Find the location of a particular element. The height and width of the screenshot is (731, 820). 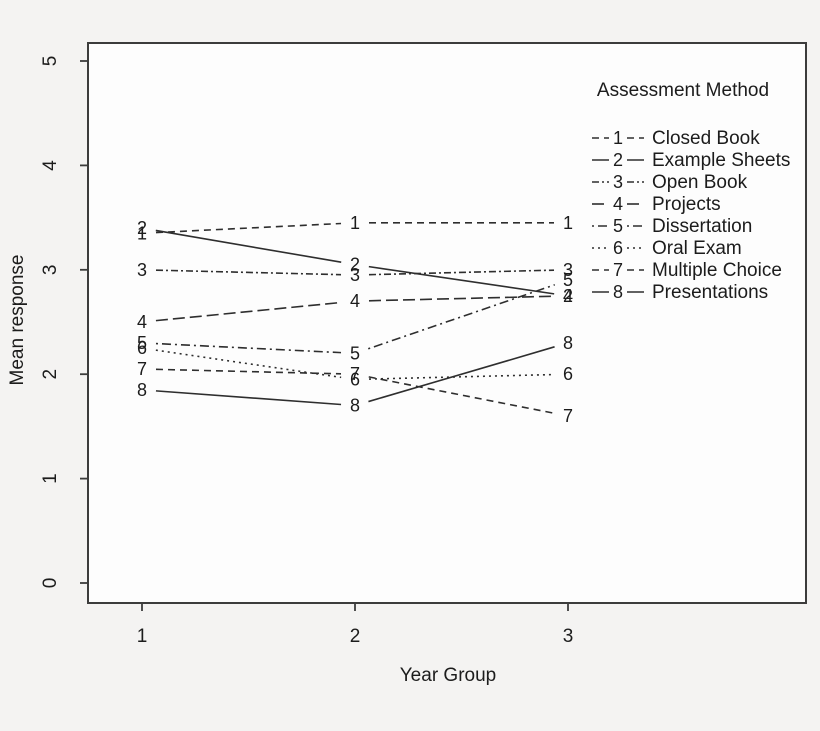

x-tick-label: 3 is located at coordinates (568, 636).